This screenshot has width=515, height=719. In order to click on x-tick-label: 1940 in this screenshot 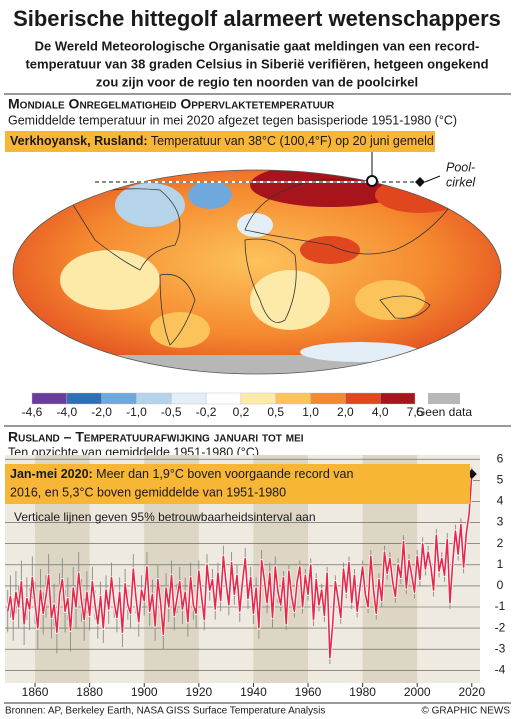, I will do `click(253, 692)`.